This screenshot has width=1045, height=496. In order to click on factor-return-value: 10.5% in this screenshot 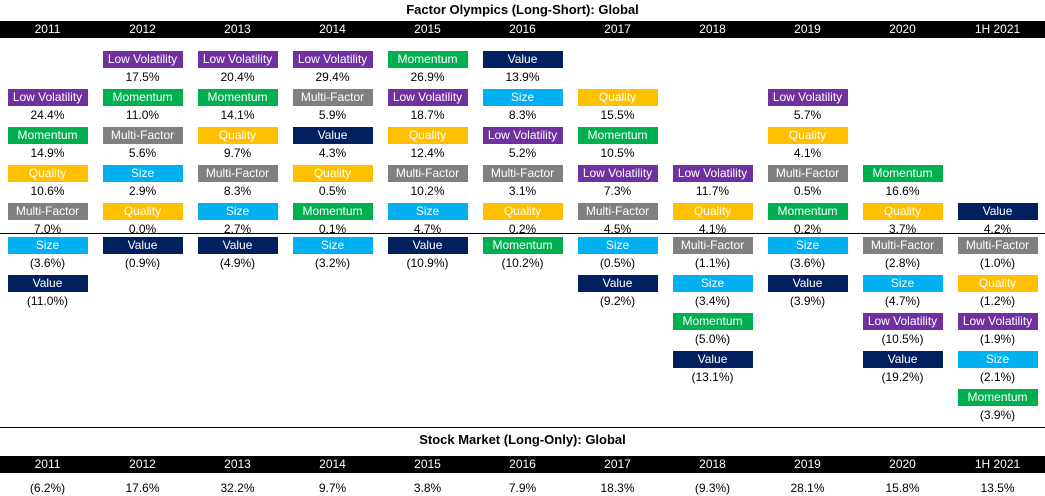, I will do `click(617, 153)`.